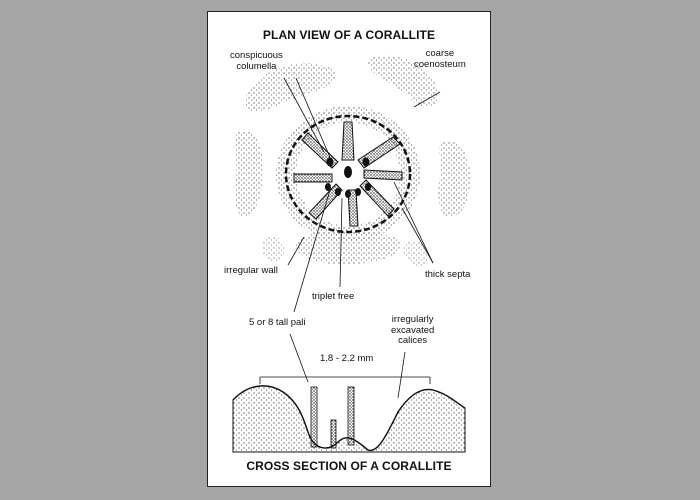 The image size is (700, 500). What do you see at coordinates (277, 322) in the screenshot?
I see `label-tall-pali: 5 or 8 tall pali` at bounding box center [277, 322].